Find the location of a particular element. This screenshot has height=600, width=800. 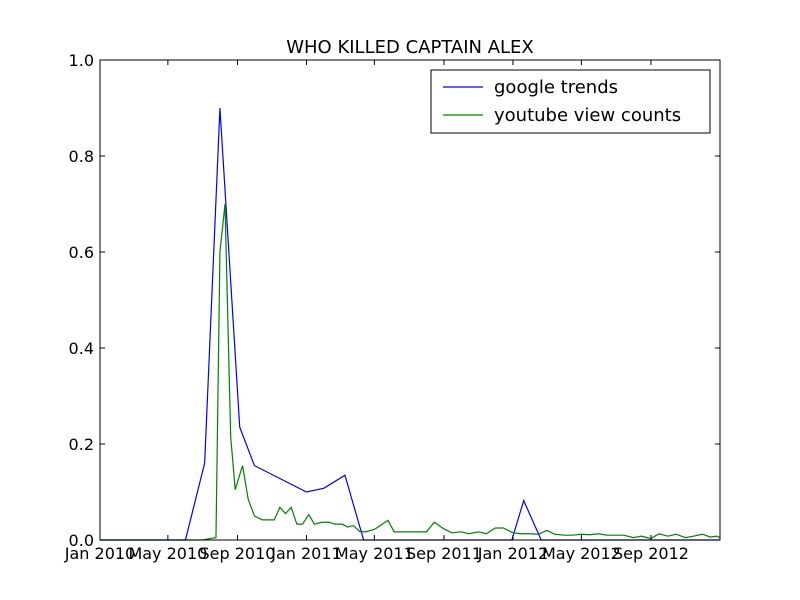

y-tick-label: 0.4 is located at coordinates (81, 348).